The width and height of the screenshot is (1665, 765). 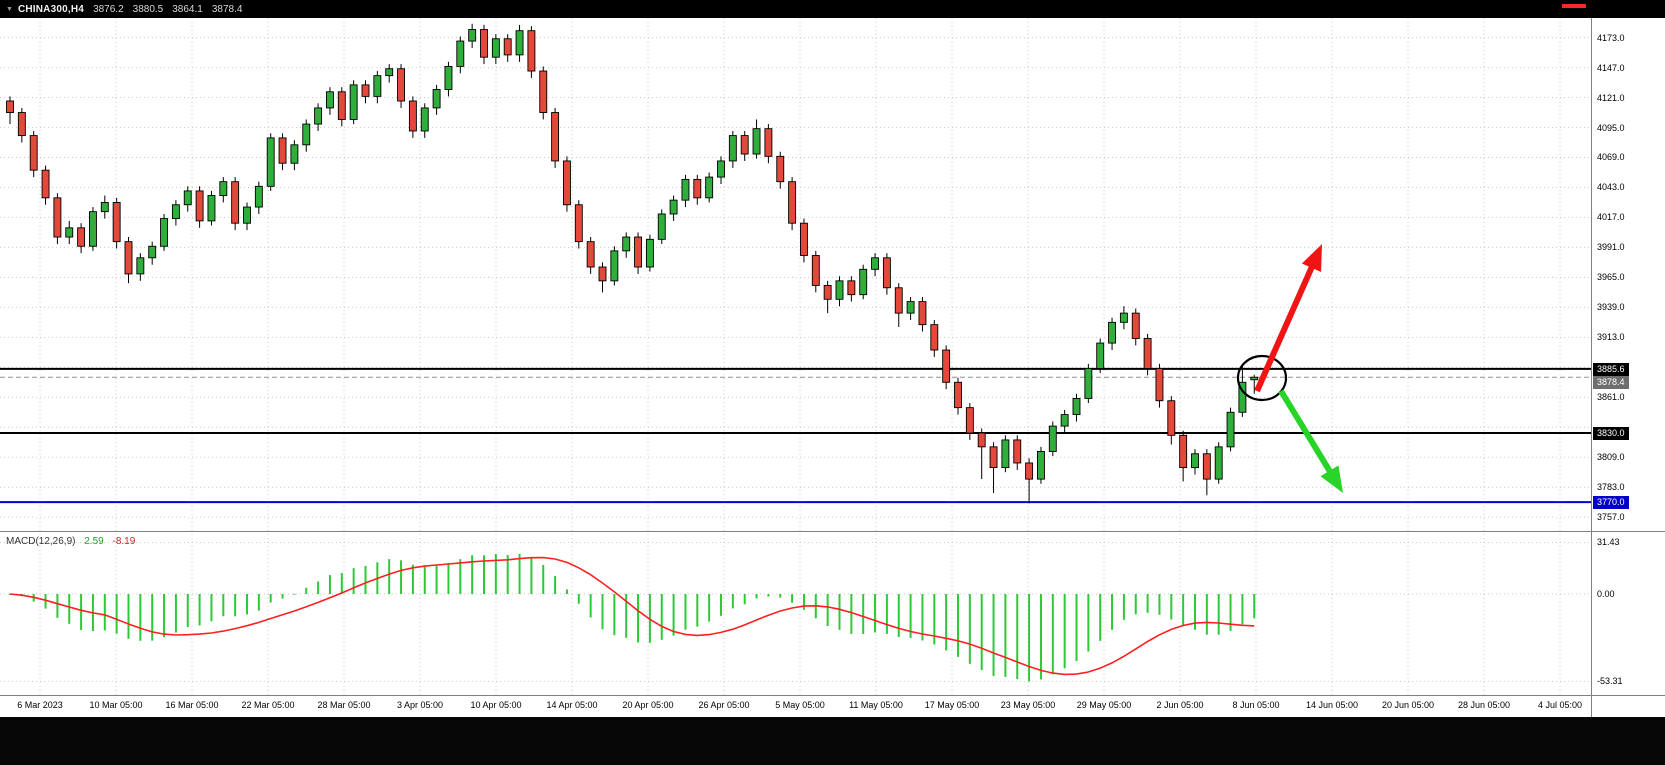 I want to click on macd-main-value: 2.59, so click(x=94, y=541).